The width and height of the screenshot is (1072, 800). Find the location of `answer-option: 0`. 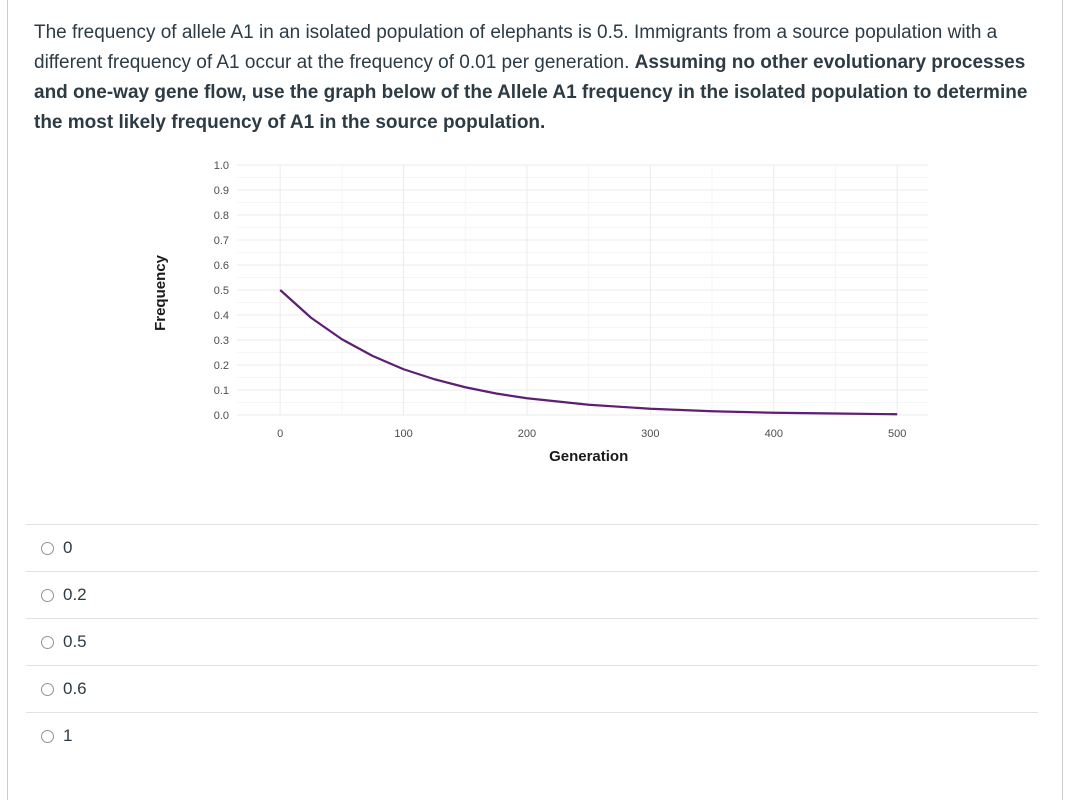

answer-option: 0 is located at coordinates (532, 547).